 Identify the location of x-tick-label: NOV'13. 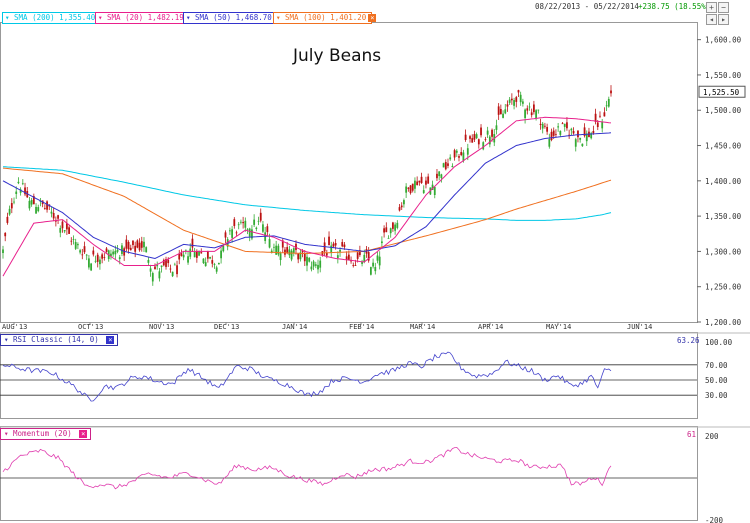
(161, 327).